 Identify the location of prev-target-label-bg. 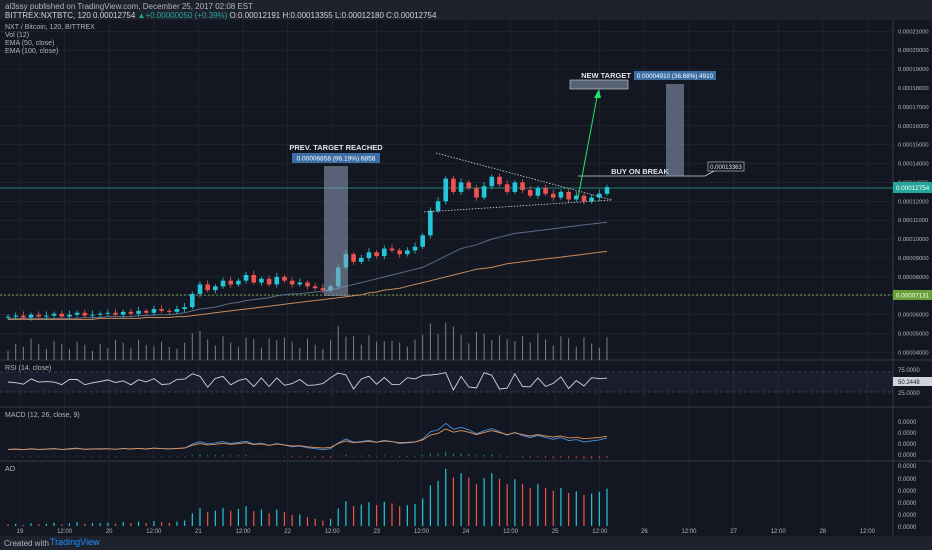
(336, 158).